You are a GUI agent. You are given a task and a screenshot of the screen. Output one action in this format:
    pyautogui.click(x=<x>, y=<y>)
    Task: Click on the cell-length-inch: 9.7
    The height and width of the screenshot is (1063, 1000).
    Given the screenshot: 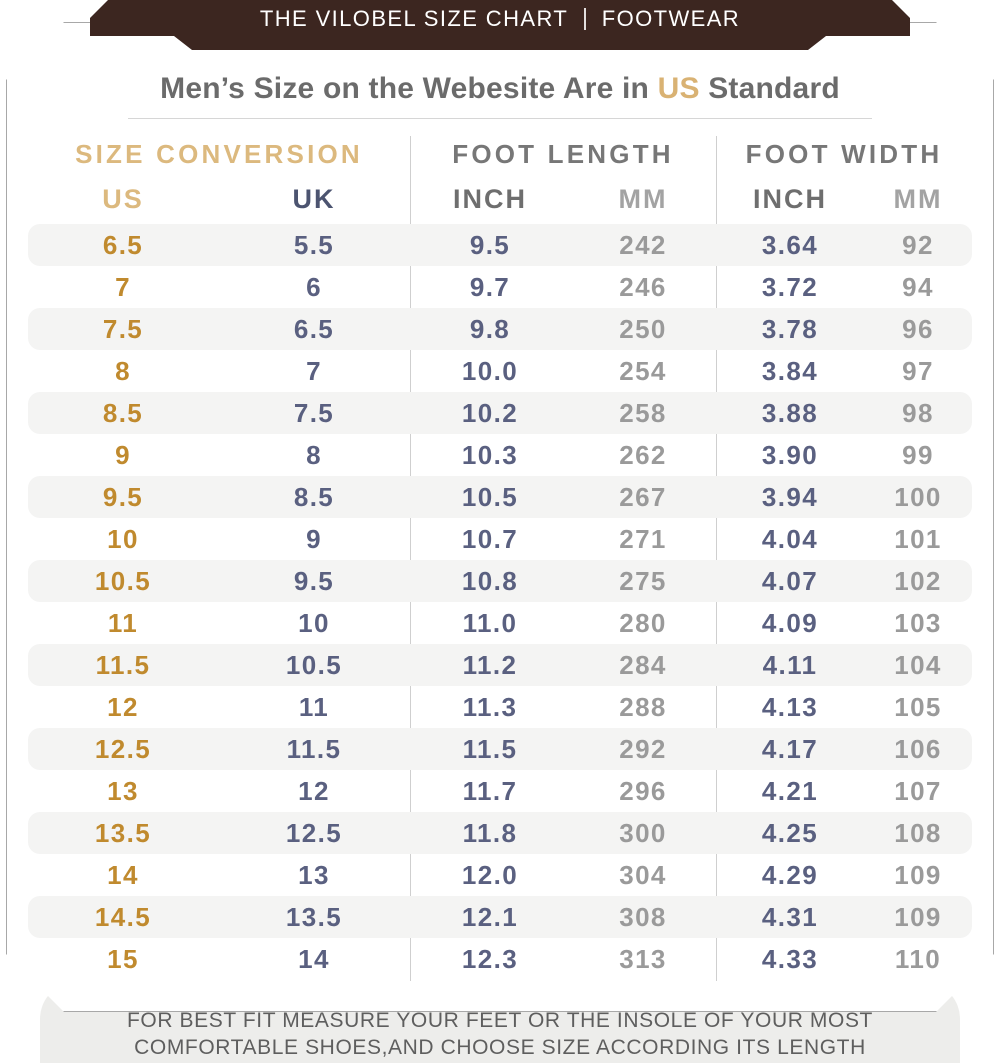 What is the action you would take?
    pyautogui.click(x=490, y=286)
    